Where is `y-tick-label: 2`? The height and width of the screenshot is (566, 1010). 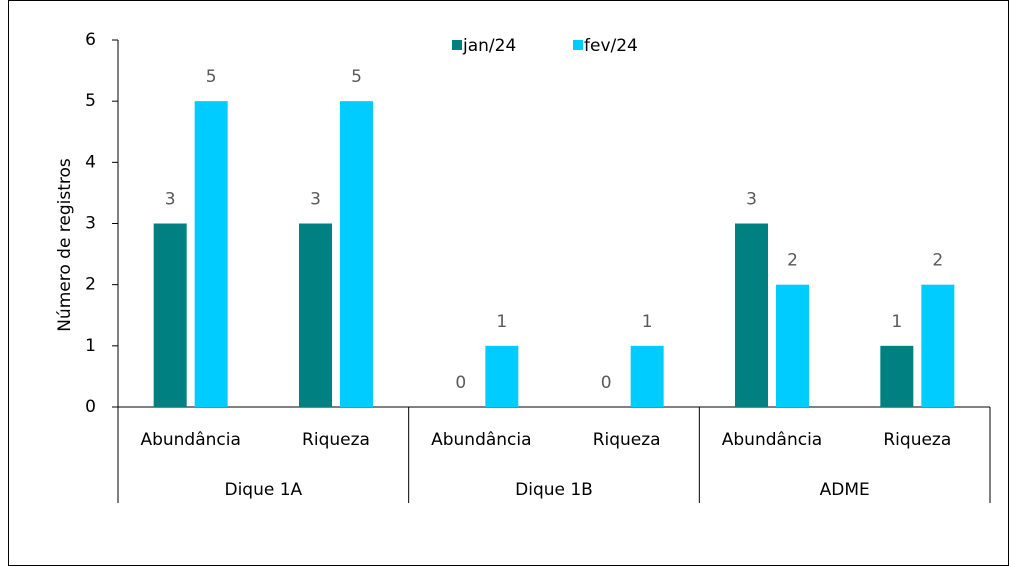
y-tick-label: 2 is located at coordinates (90, 285).